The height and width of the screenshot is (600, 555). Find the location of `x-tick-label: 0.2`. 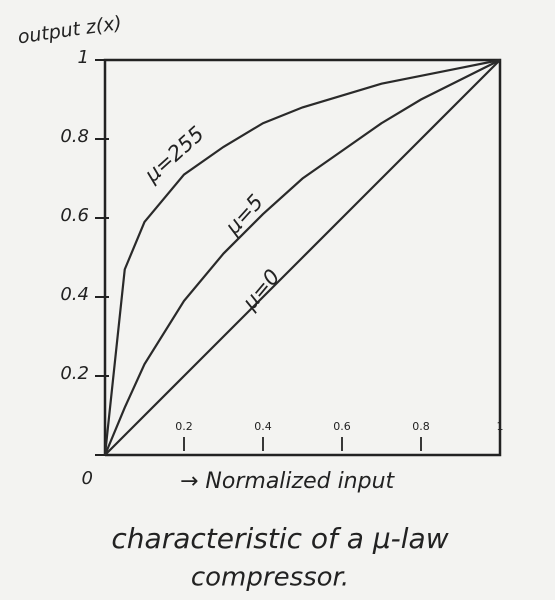

x-tick-label: 0.2 is located at coordinates (184, 426).